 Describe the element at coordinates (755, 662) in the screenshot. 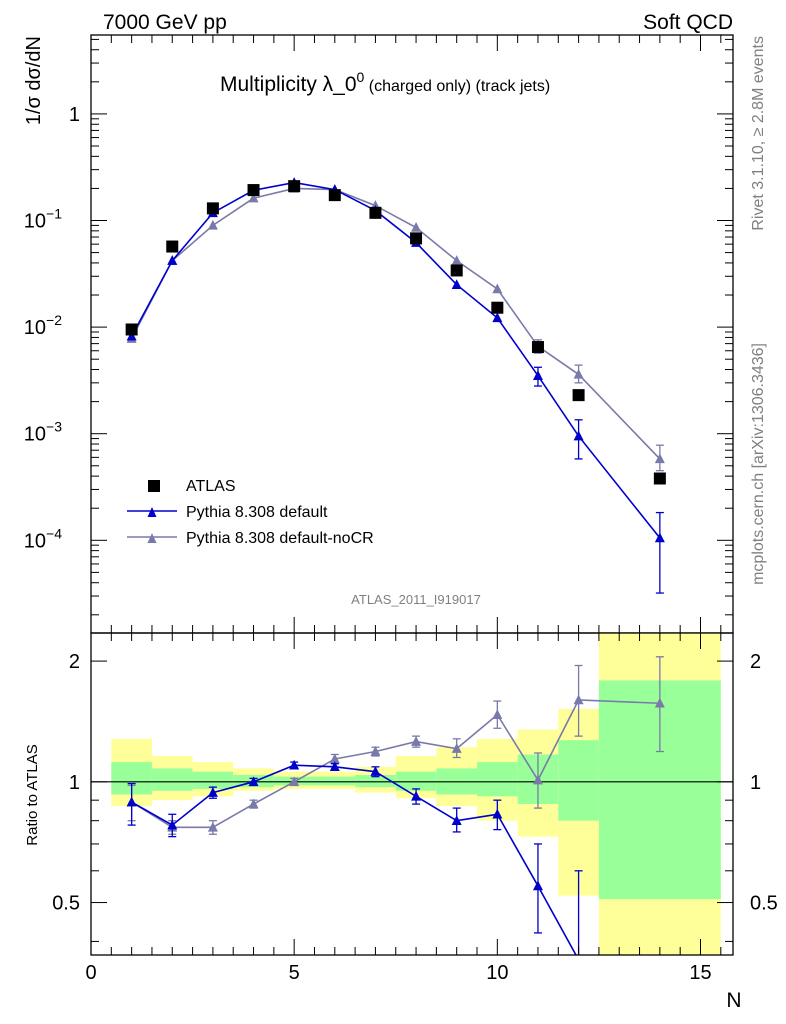

I see `ratio-y-tick-label-right: 2` at that location.